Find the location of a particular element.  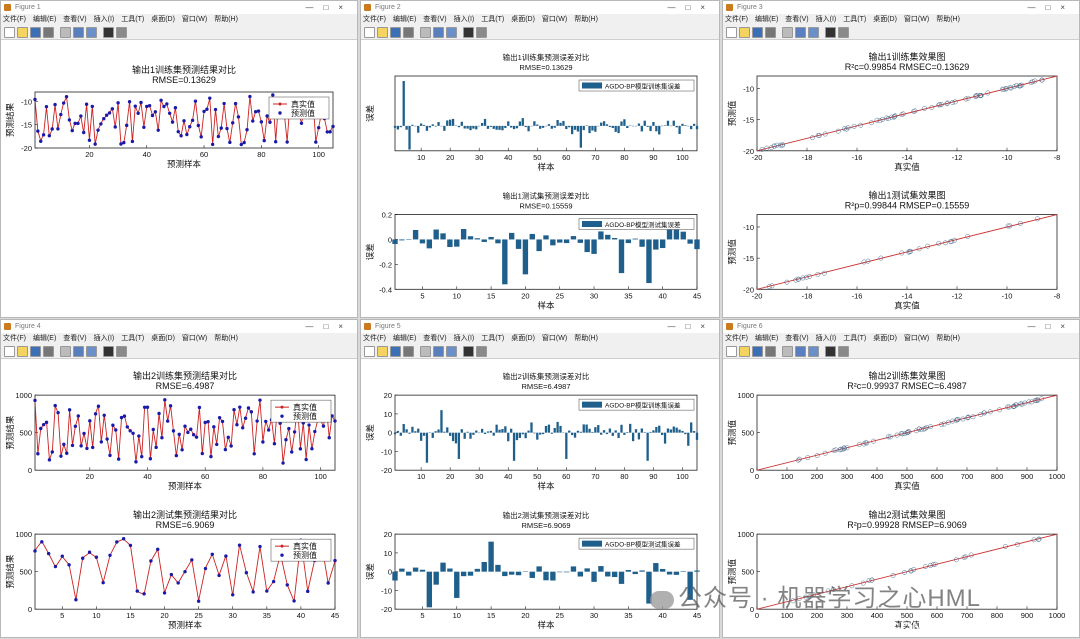

window-titlebar: Figure 5—□× is located at coordinates (540, 326).